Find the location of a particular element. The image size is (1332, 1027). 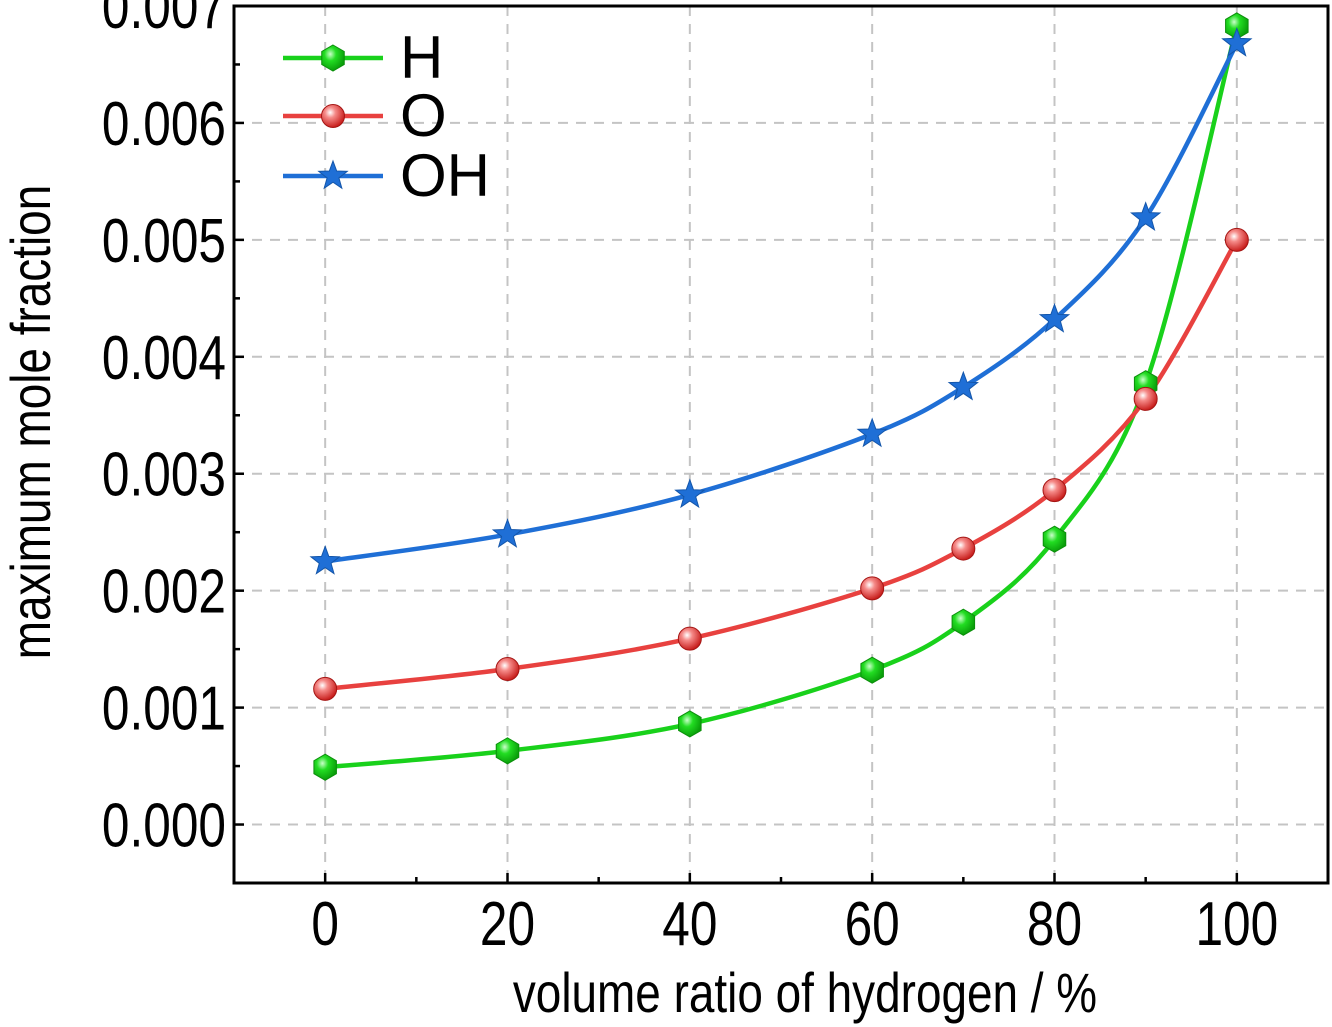

y-tick-label-4: 0.004 is located at coordinates (164, 357).